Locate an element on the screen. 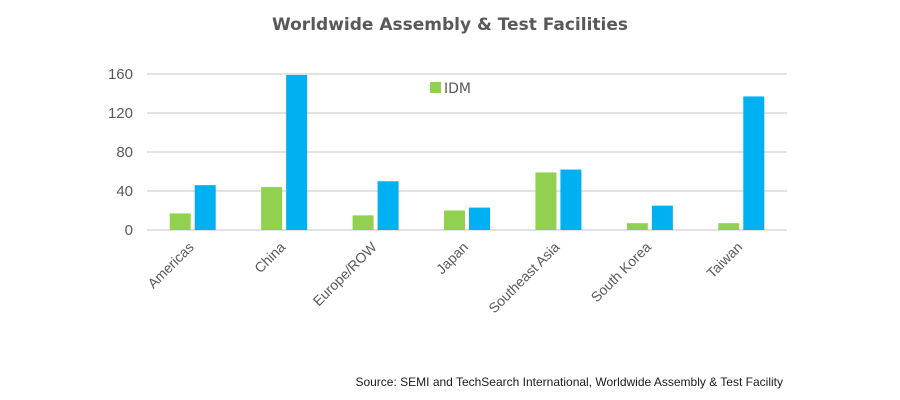  chart-title: Worldwide Assembly & Test Facilities is located at coordinates (450, 25).